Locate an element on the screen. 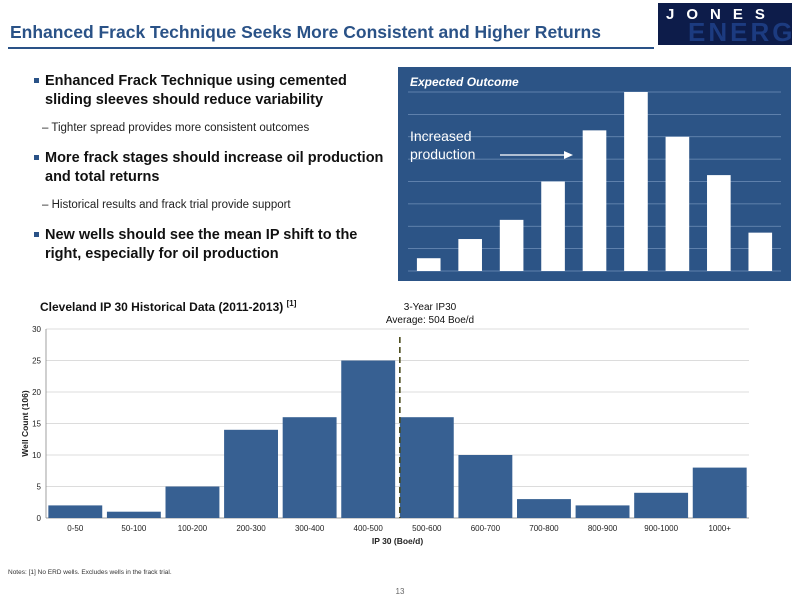  y-tick-label: 25 is located at coordinates (36, 361).